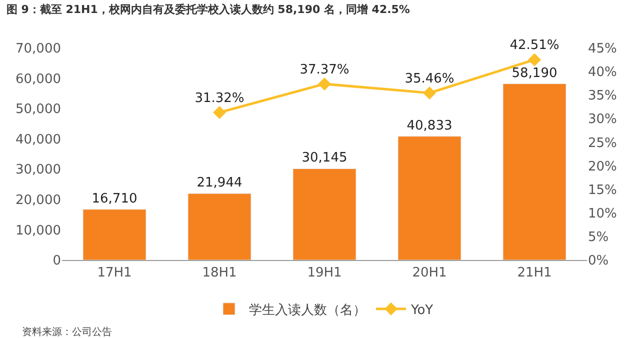 The image size is (639, 338). Describe the element at coordinates (38, 79) in the screenshot. I see `y-tick-label: 60,000` at that location.